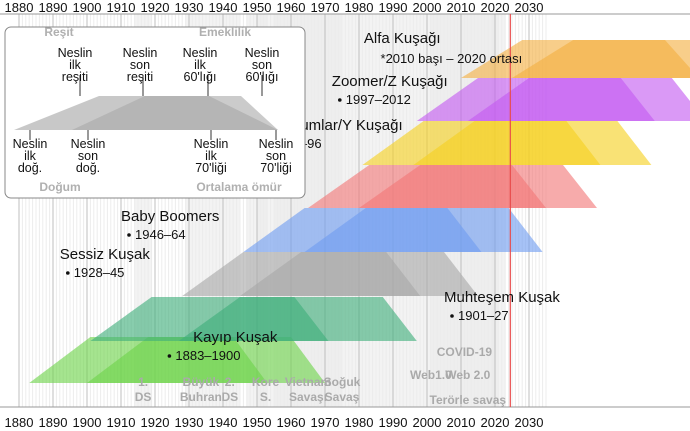  Describe the element at coordinates (495, 7) in the screenshot. I see `year-label-top: 2020` at that location.